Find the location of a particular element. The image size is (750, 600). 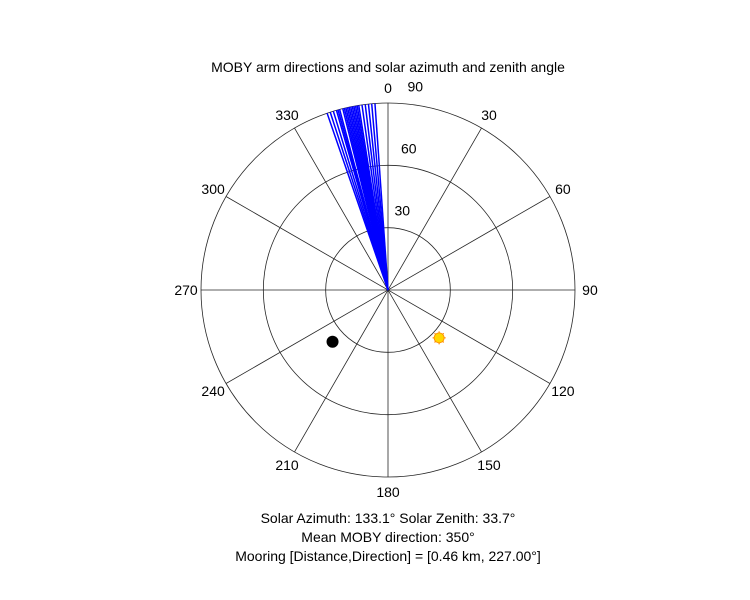

theta-tick-label-300: 300 is located at coordinates (213, 189).